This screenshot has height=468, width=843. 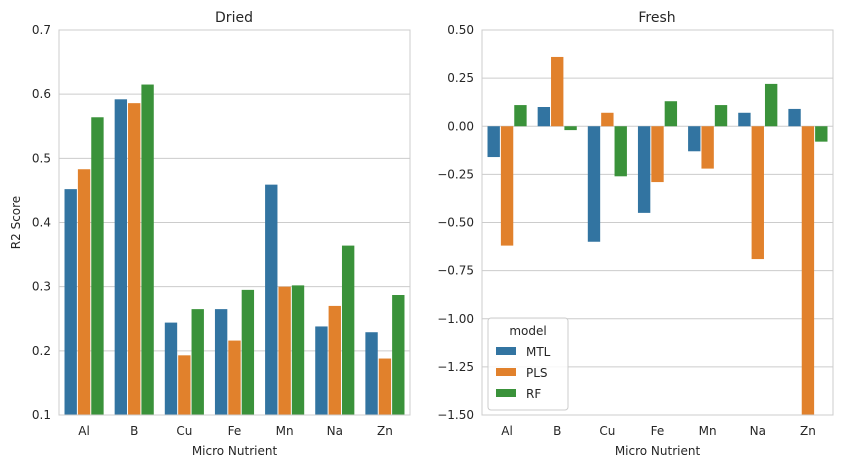 What do you see at coordinates (41, 415) in the screenshot?
I see `y-tick-label: 0.1` at bounding box center [41, 415].